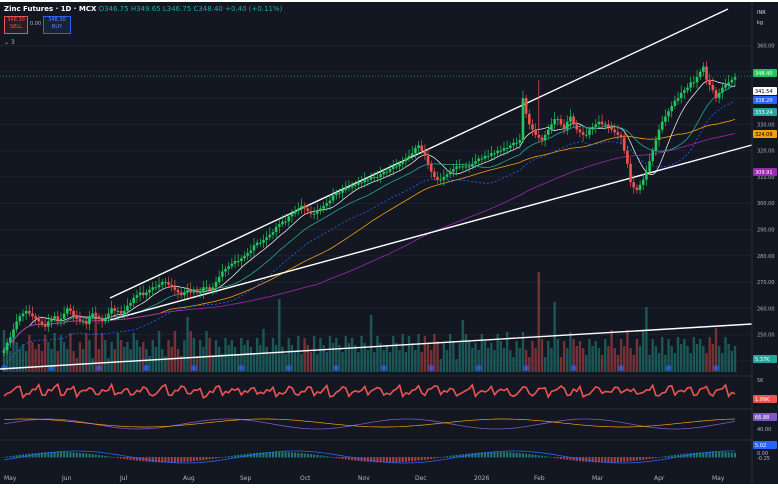 The image size is (778, 488). What do you see at coordinates (481, 478) in the screenshot?
I see `time-axis-label: 2026` at bounding box center [481, 478].